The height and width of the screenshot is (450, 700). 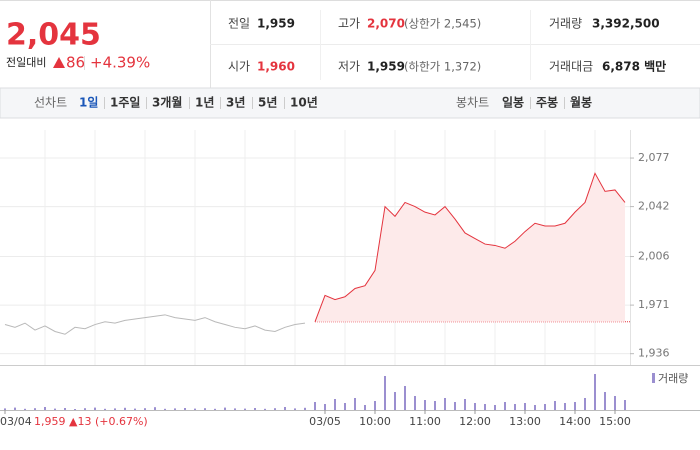 I want to click on tab: 1년, so click(x=204, y=103).